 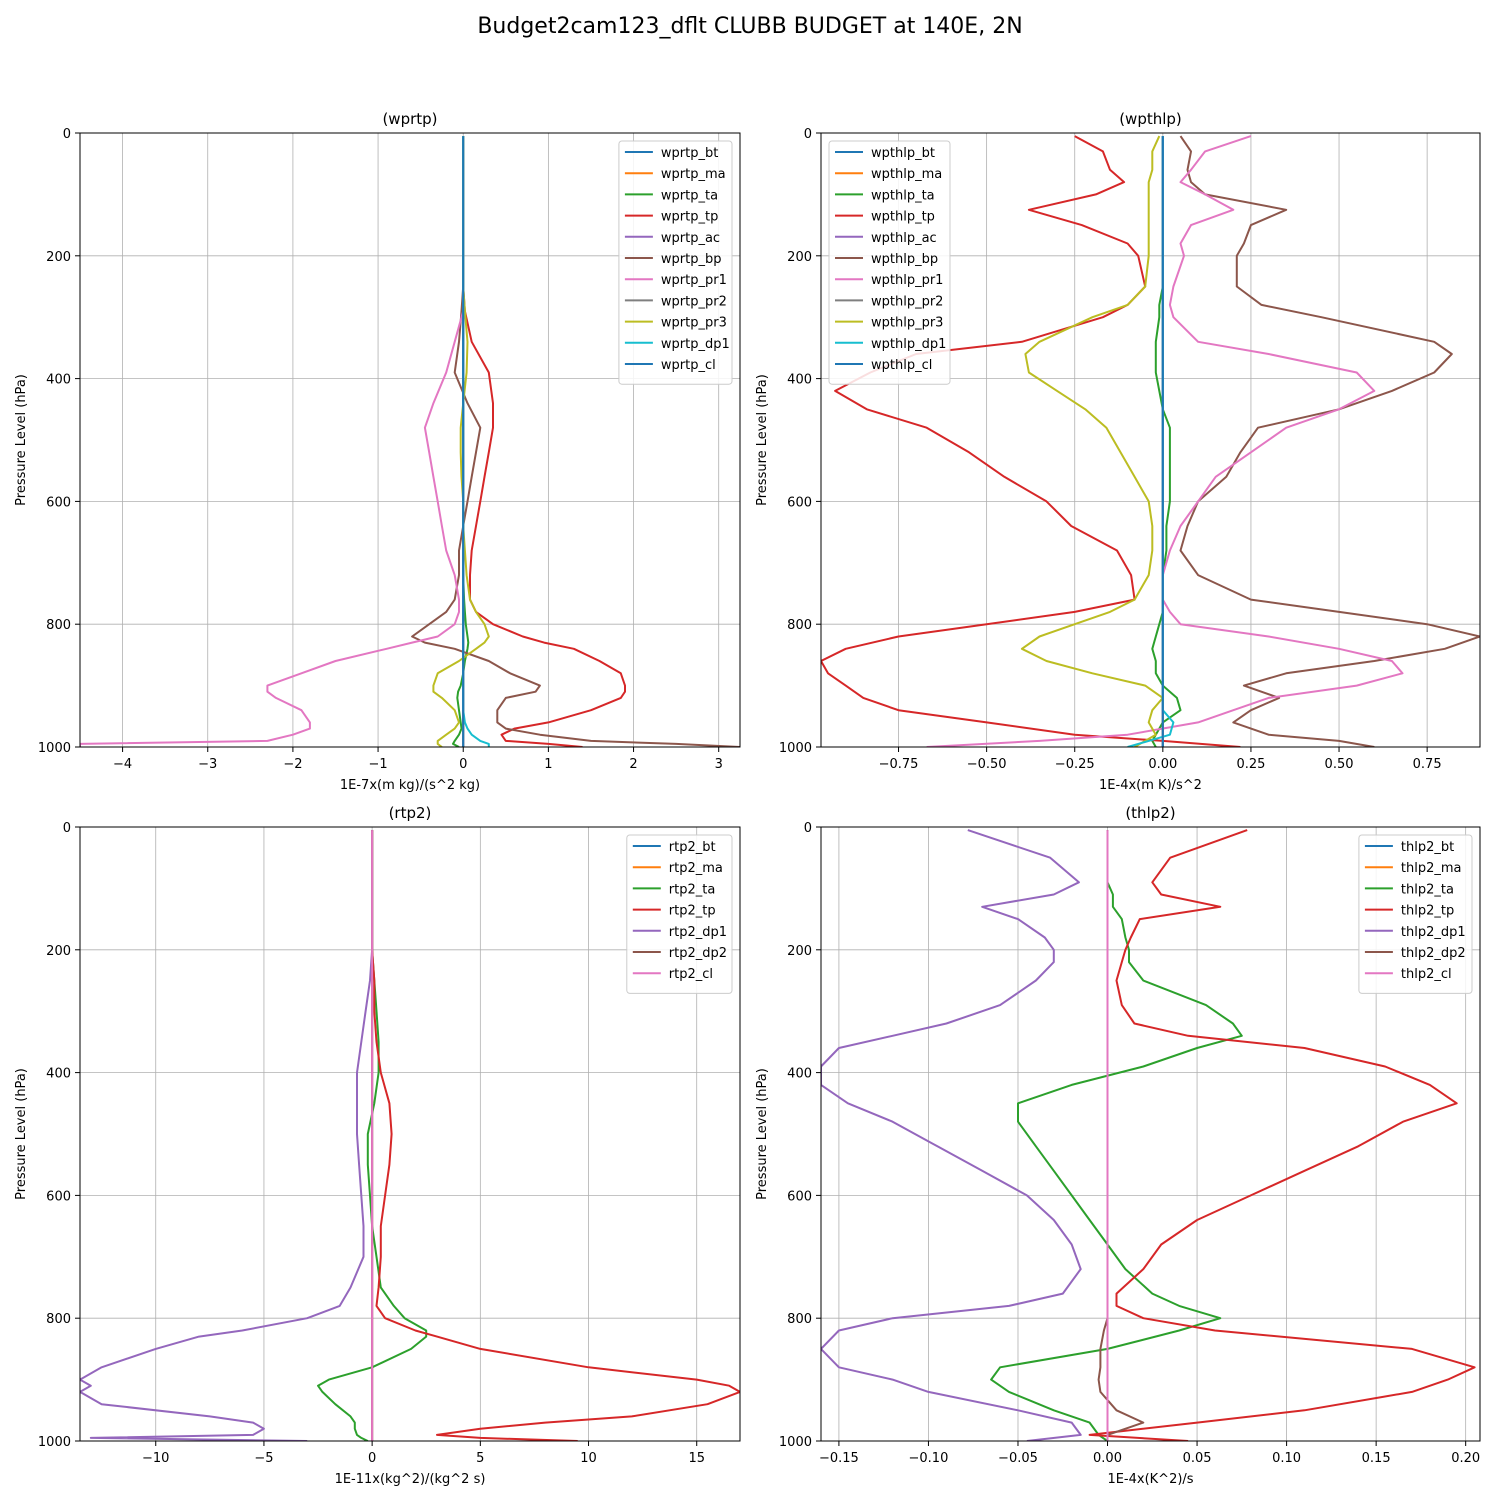 What do you see at coordinates (799, 1074) in the screenshot?
I see `y-tick-label: 400` at bounding box center [799, 1074].